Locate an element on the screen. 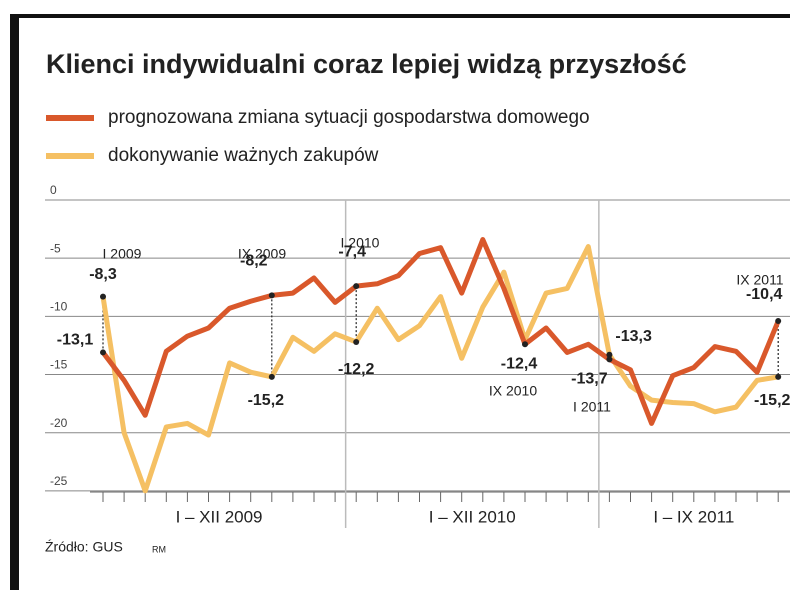  y-tick-label: -25 is located at coordinates (59, 481).